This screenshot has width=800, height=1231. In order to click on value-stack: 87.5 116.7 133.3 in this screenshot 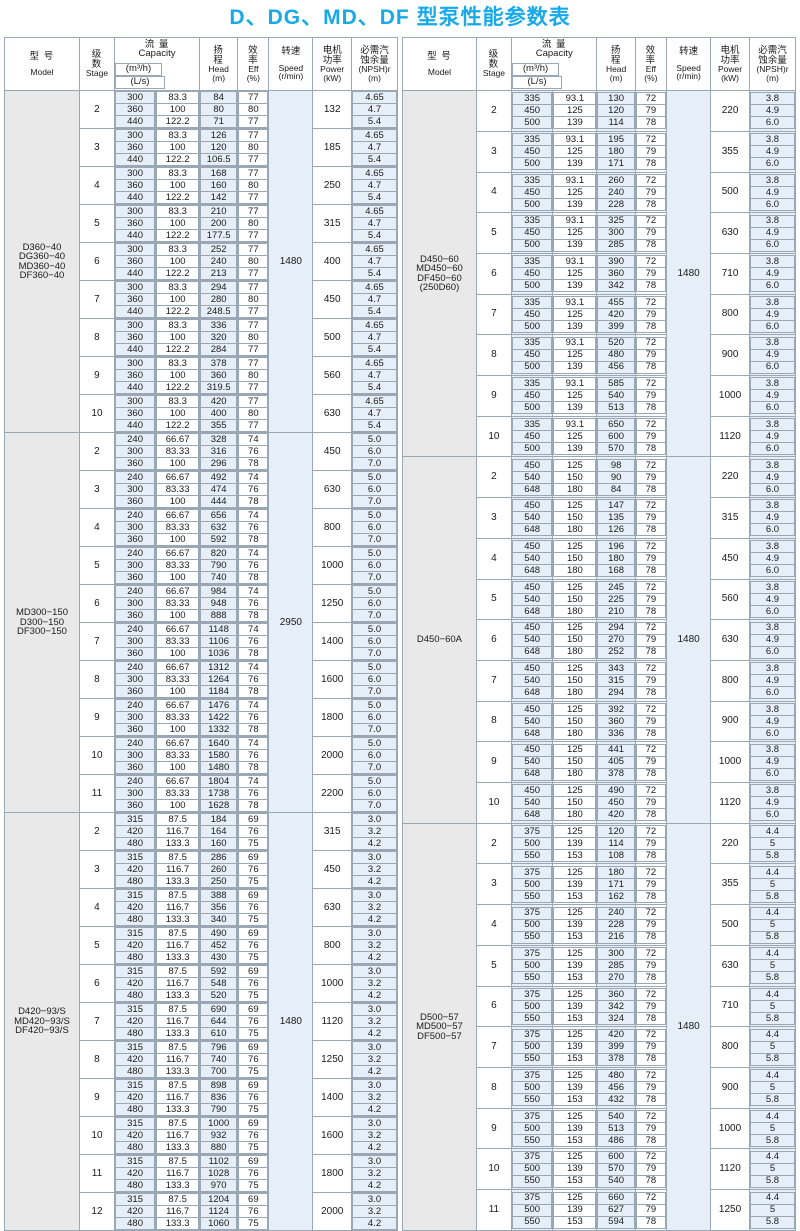, I will do `click(178, 1136)`.